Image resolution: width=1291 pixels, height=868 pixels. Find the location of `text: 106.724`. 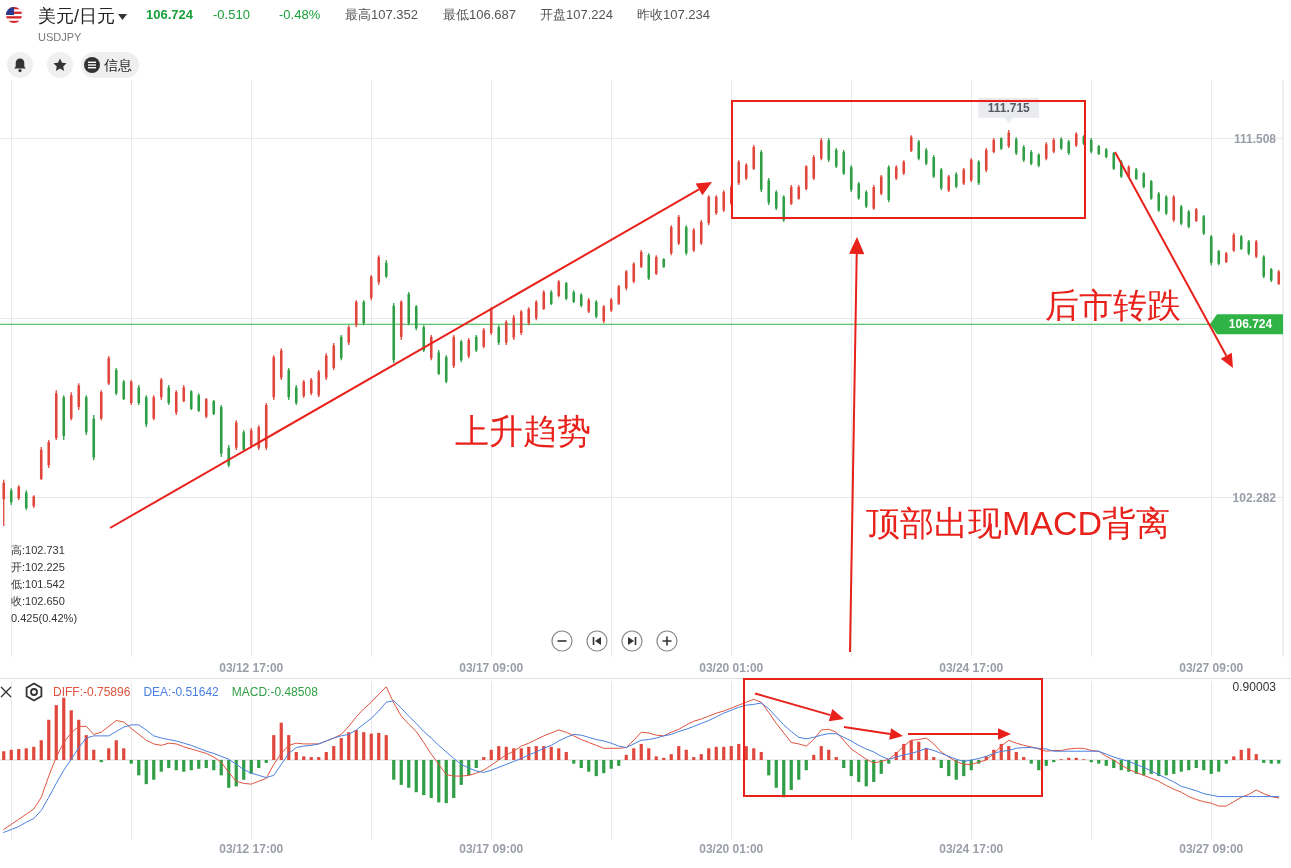

text: 106.724 is located at coordinates (169, 14).